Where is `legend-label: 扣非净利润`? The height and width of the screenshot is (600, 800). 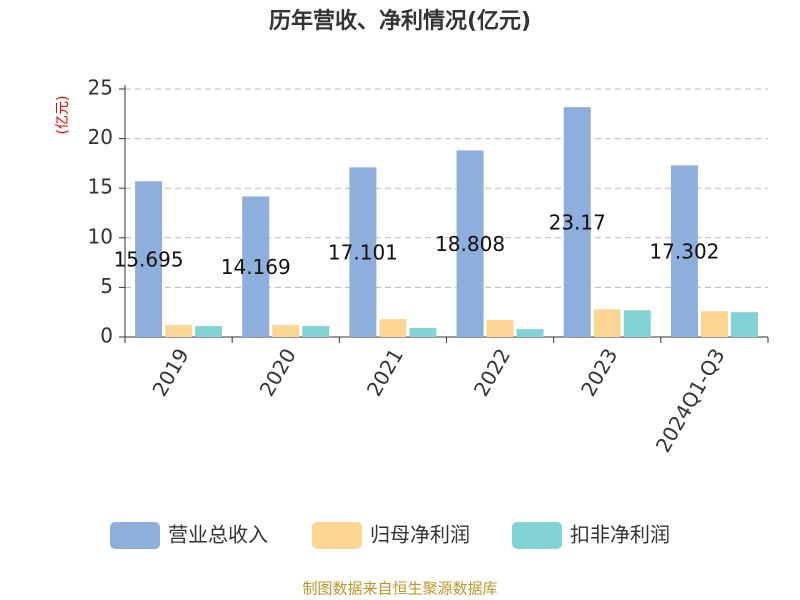
legend-label: 扣非净利润 is located at coordinates (620, 535).